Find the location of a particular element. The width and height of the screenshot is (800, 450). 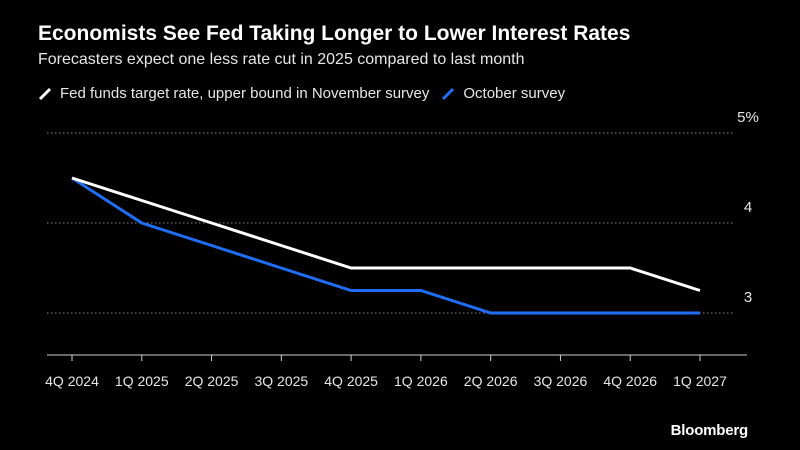

legend-swatch-november-icon is located at coordinates (45, 94).